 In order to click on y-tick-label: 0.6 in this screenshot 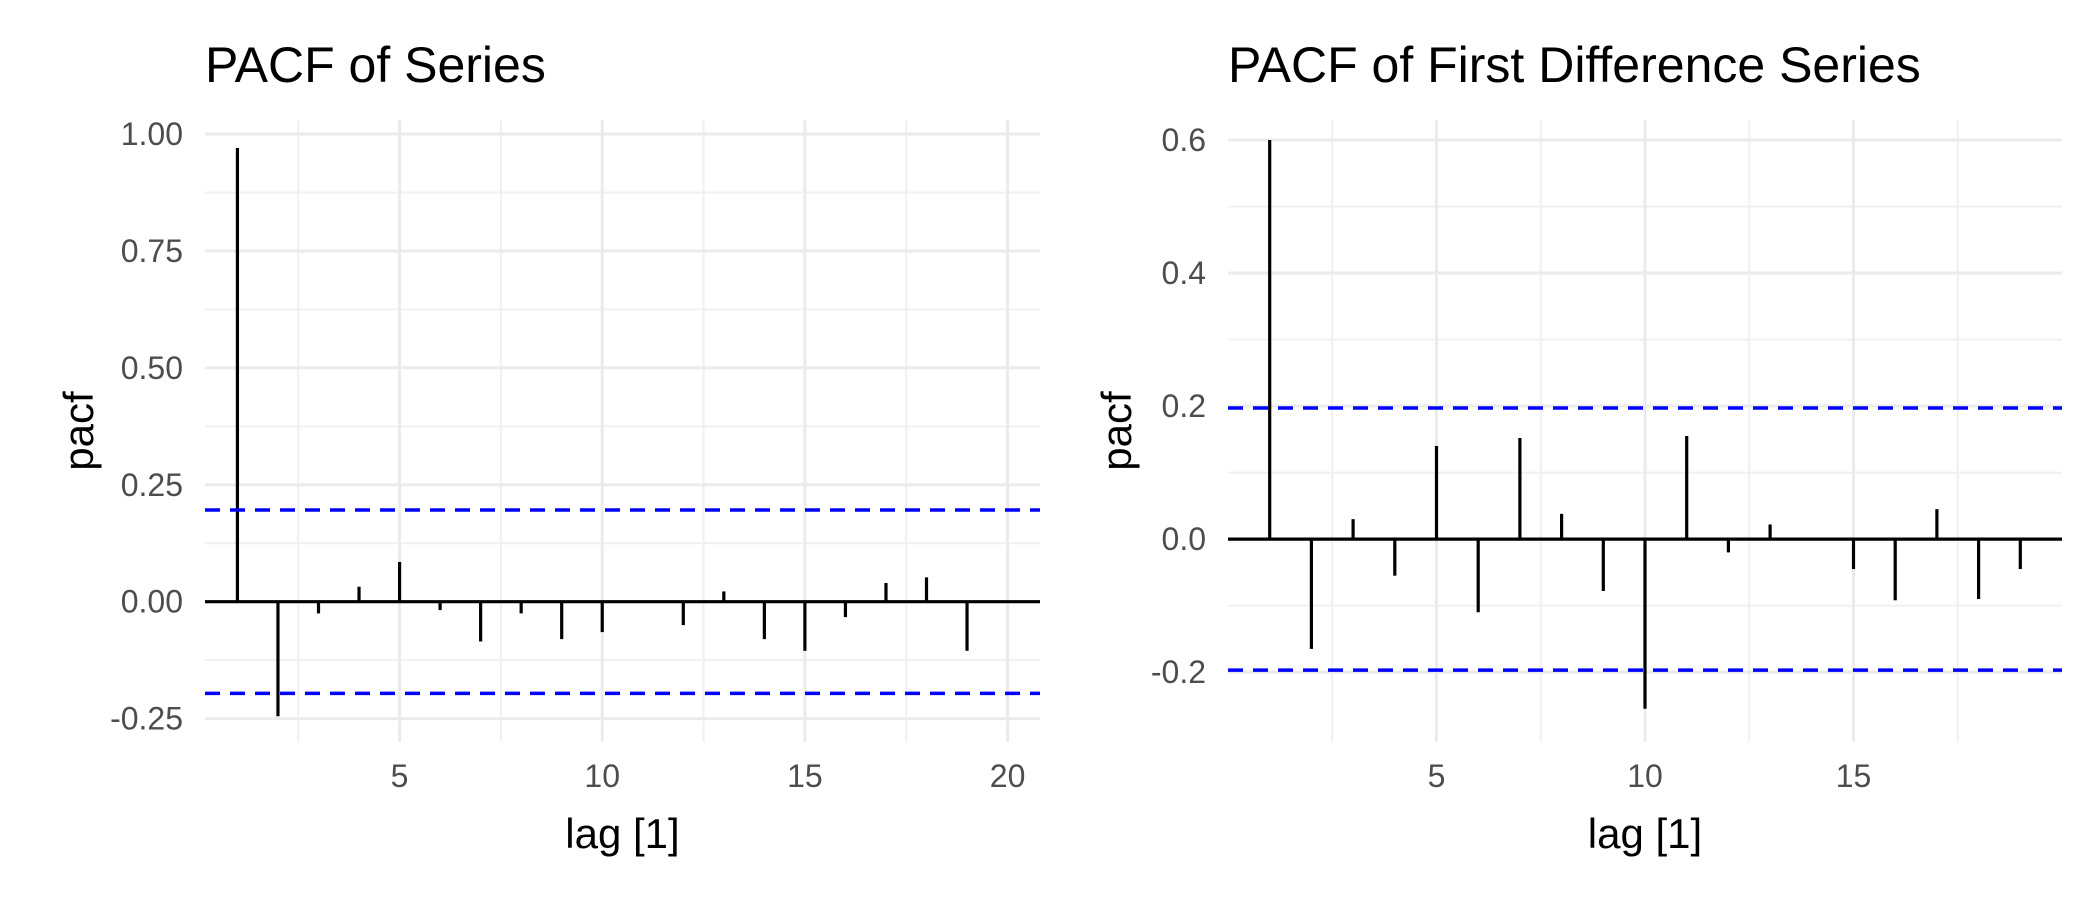, I will do `click(1184, 140)`.